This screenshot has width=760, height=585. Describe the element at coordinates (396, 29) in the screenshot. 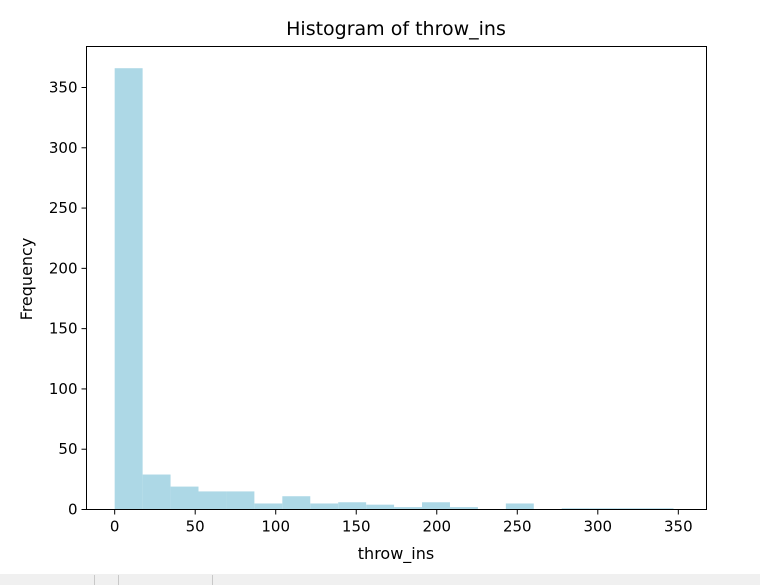

I see `chart-title: Histogram of throw_ins` at that location.